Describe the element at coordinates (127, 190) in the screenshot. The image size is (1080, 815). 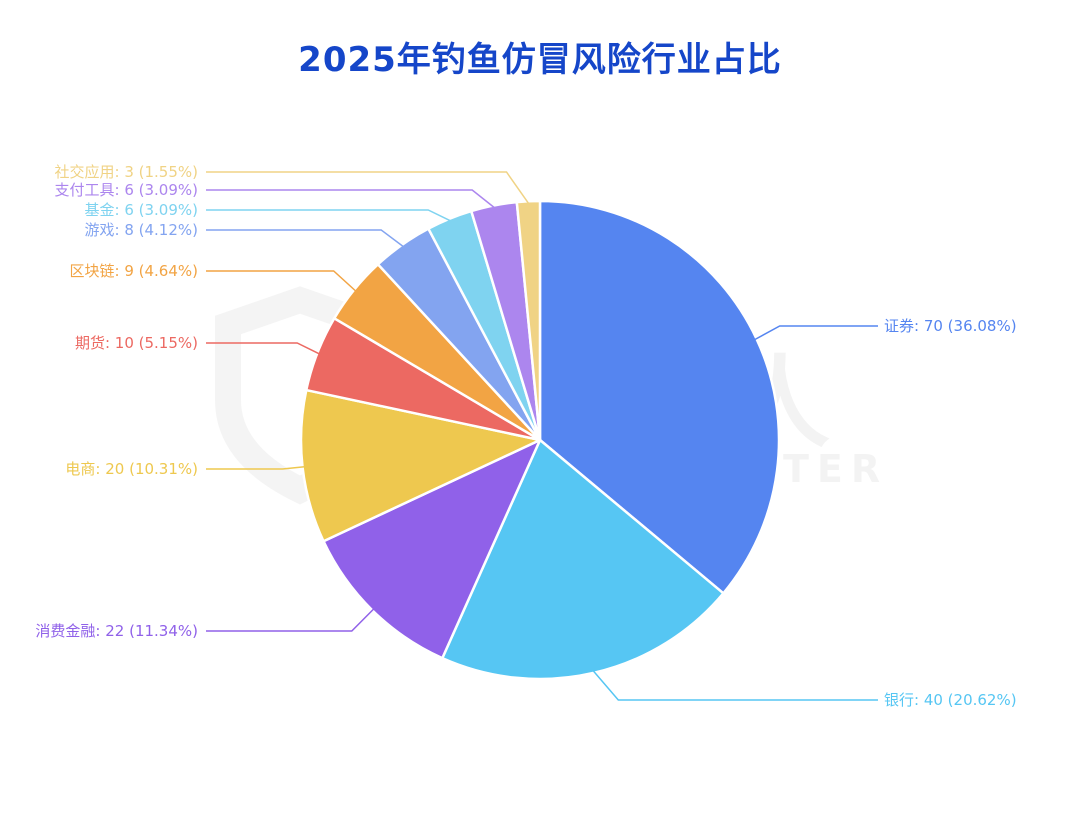
I see `slice-label-8: 支付工具: 6 (3.09%)` at that location.